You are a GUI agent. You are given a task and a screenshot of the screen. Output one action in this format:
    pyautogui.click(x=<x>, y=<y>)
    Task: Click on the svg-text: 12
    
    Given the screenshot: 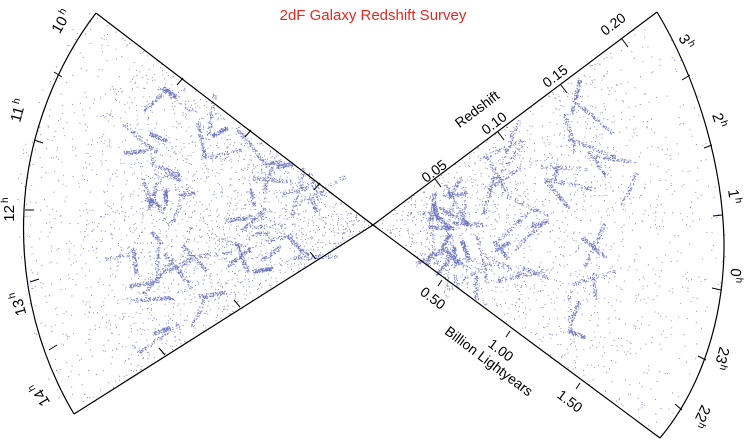 What is the action you would take?
    pyautogui.click(x=9, y=213)
    